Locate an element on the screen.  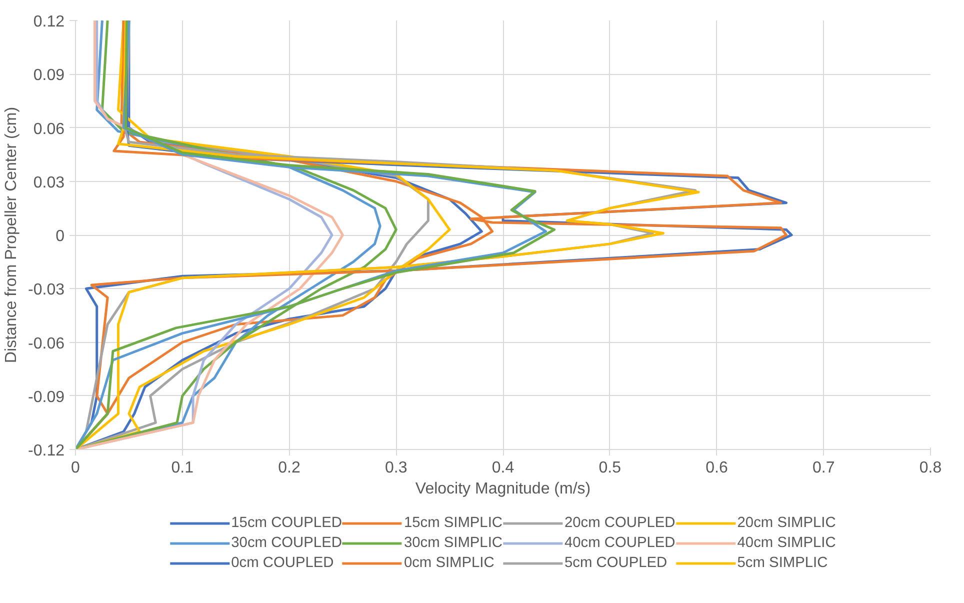
legend-label: 0cm SIMPLIC is located at coordinates (449, 562).